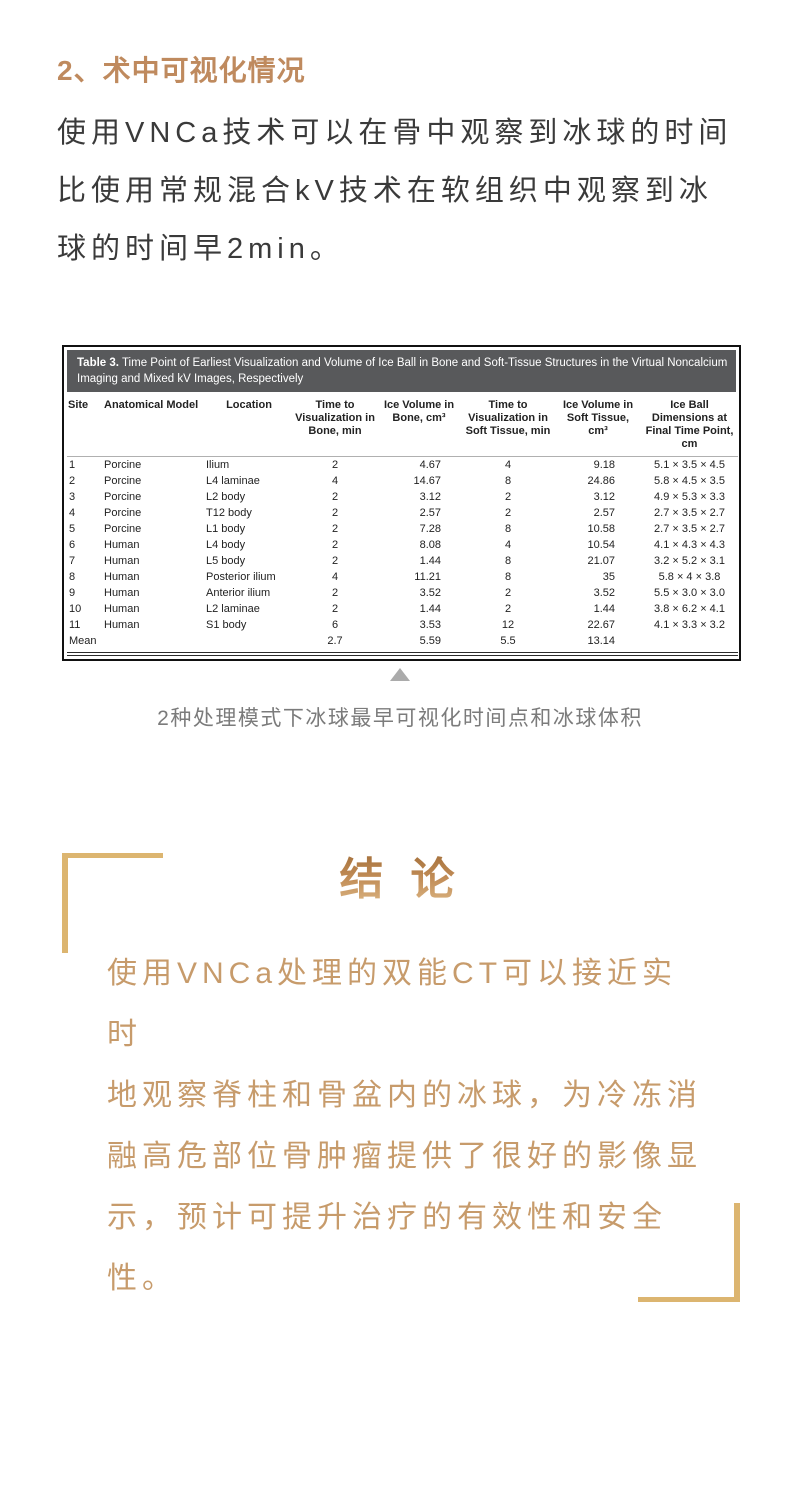 Image resolution: width=800 pixels, height=1486 pixels. I want to click on cell-time-soft-tissue: 5.5, so click(508, 644).